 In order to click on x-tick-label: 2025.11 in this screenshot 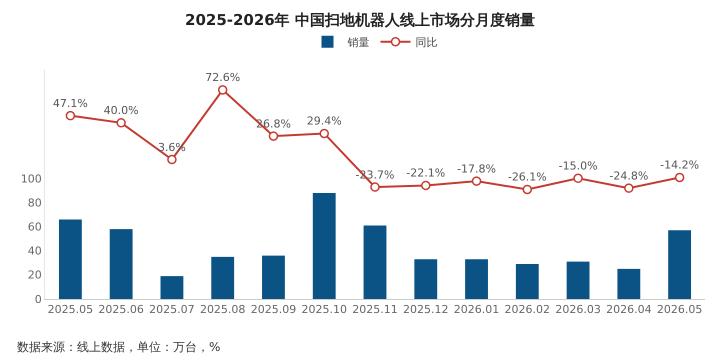, I will do `click(375, 309)`.